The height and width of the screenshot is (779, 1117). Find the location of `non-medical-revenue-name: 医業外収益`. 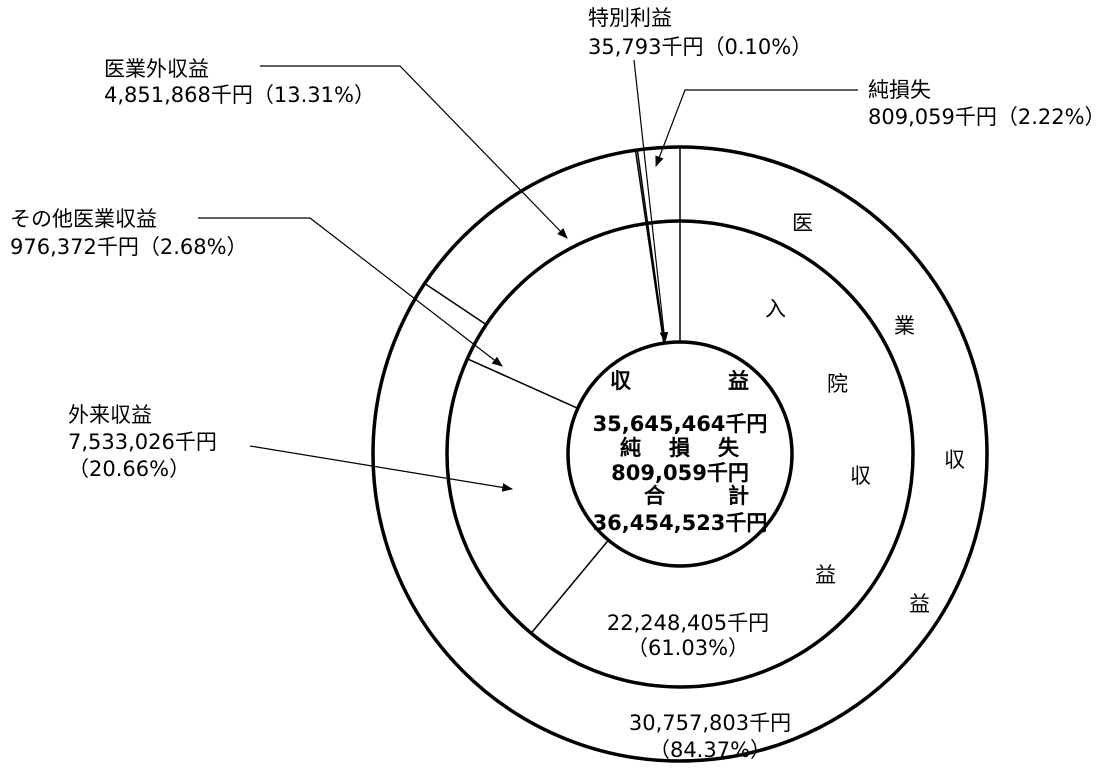

non-medical-revenue-name: 医業外収益 is located at coordinates (156, 69).